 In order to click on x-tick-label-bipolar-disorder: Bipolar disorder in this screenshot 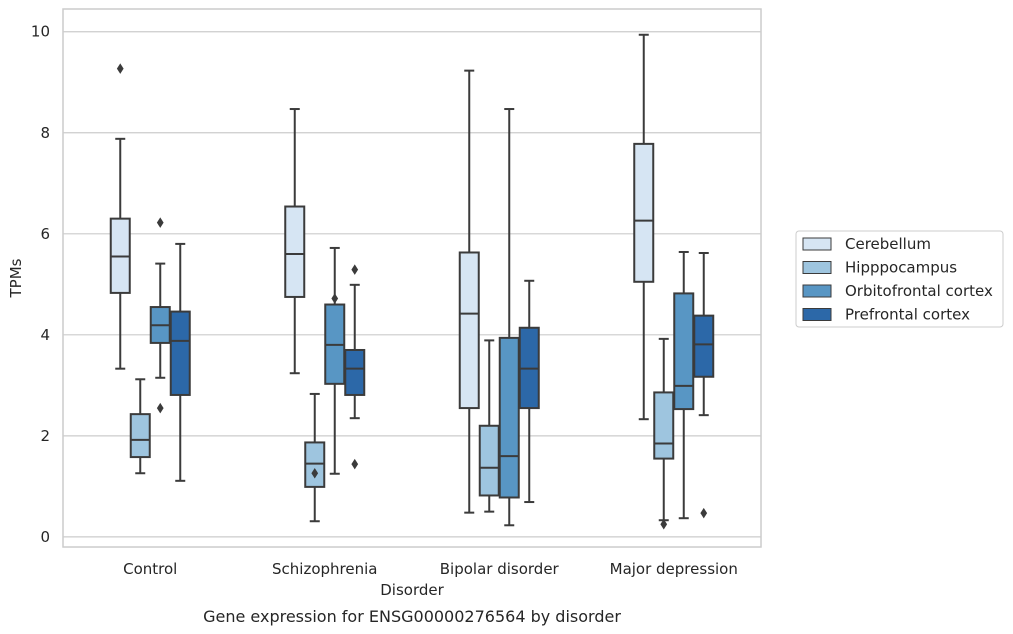, I will do `click(500, 569)`.